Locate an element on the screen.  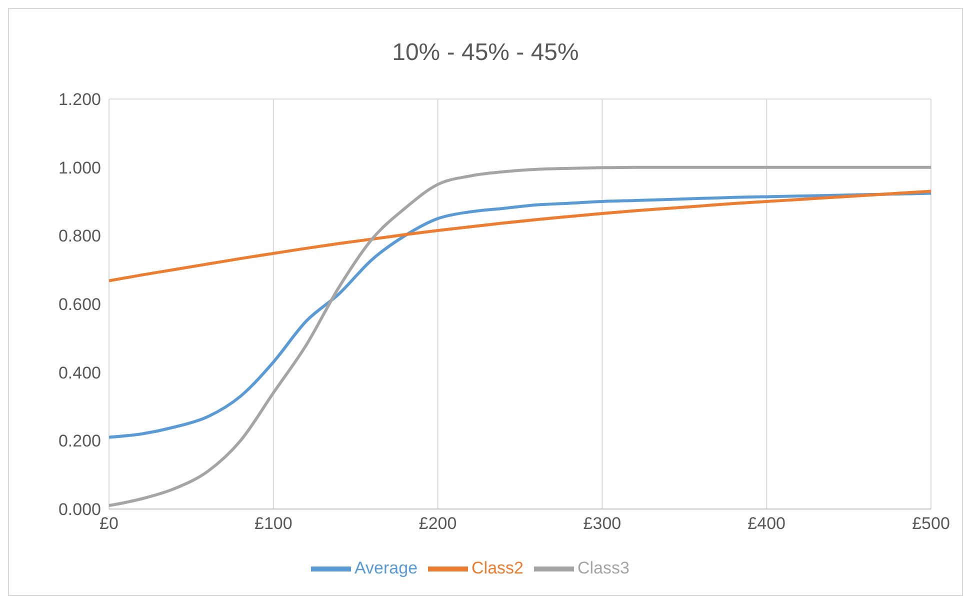
x-tick-label: £400 is located at coordinates (767, 524).